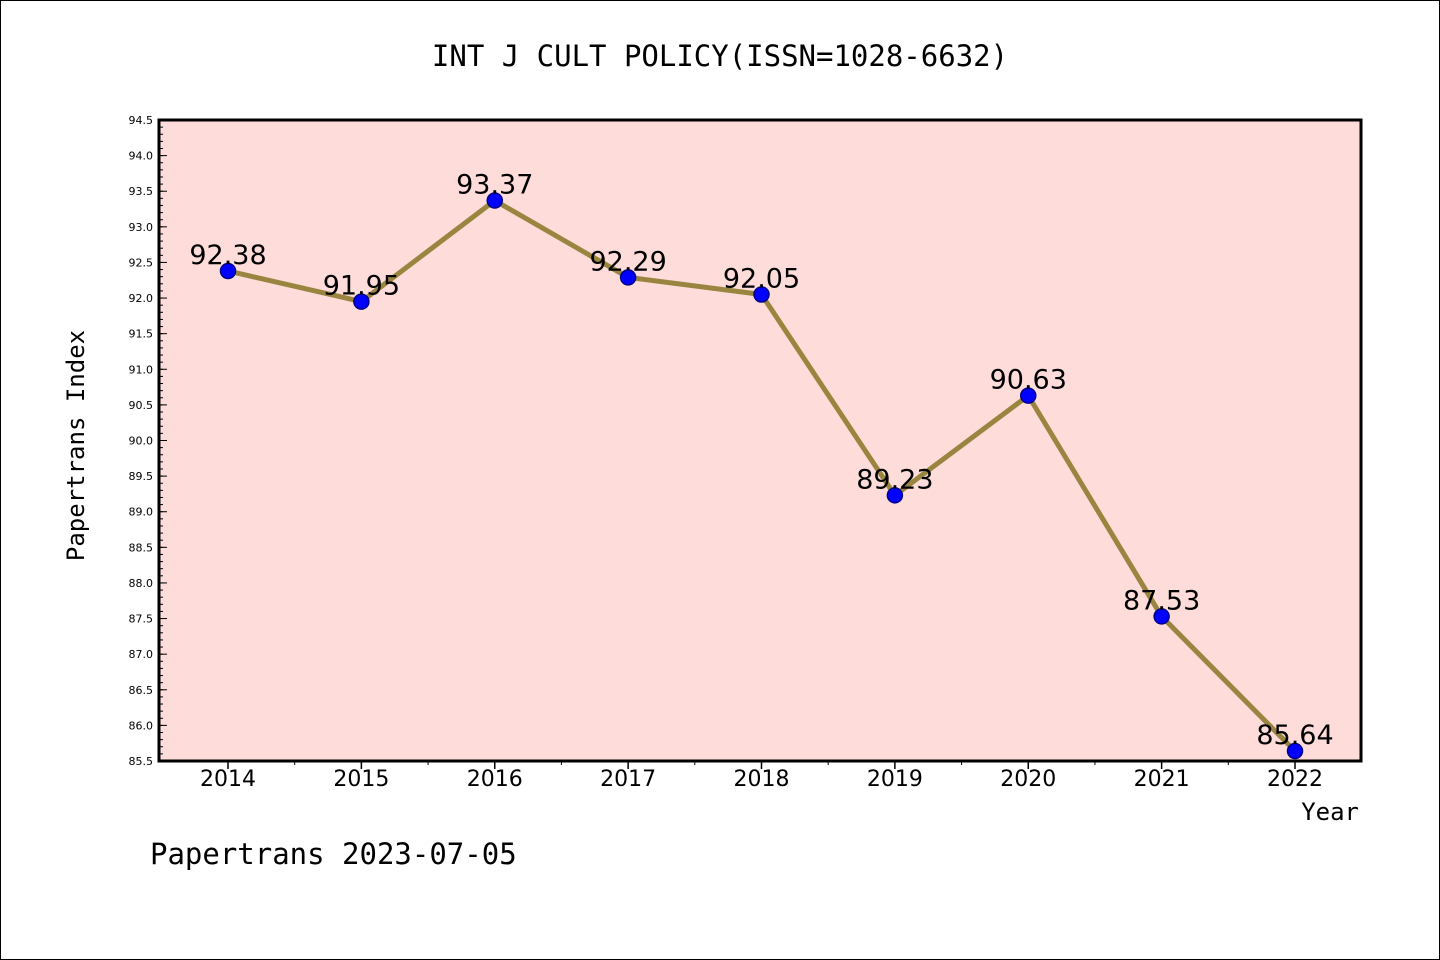 The height and width of the screenshot is (960, 1440). I want to click on data-label: 90.63, so click(1028, 380).